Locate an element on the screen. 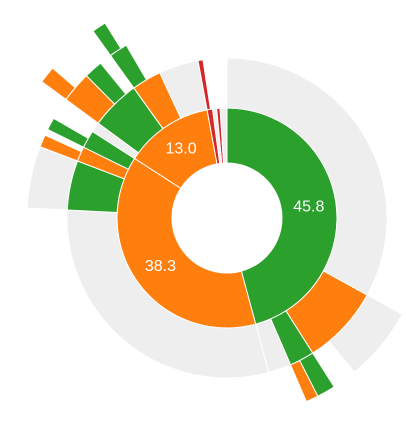 Image resolution: width=406 pixels, height=426 pixels. segment-label: 45.8 is located at coordinates (308, 206).